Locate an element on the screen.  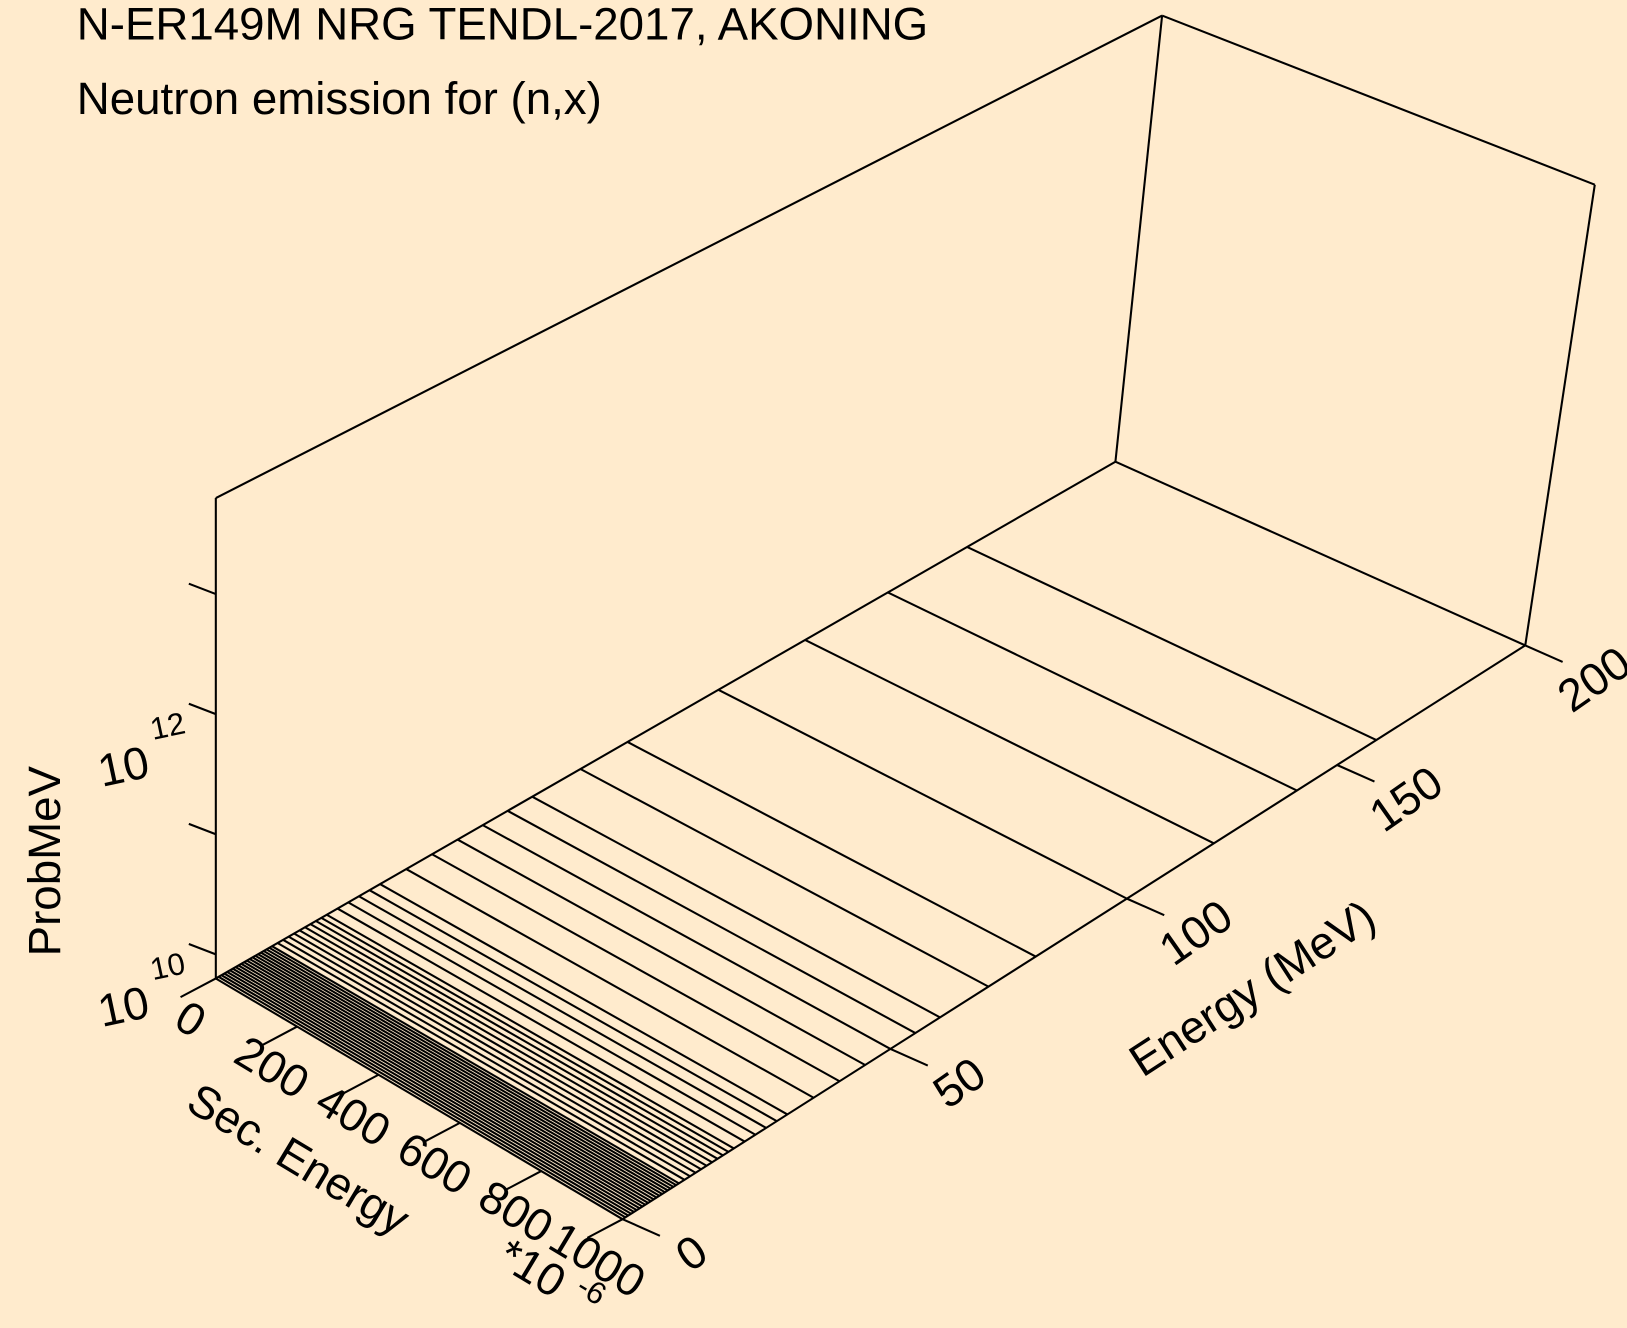
chart-title: N-ER149M NRG TENDL-2017, AKONING is located at coordinates (502, 24).